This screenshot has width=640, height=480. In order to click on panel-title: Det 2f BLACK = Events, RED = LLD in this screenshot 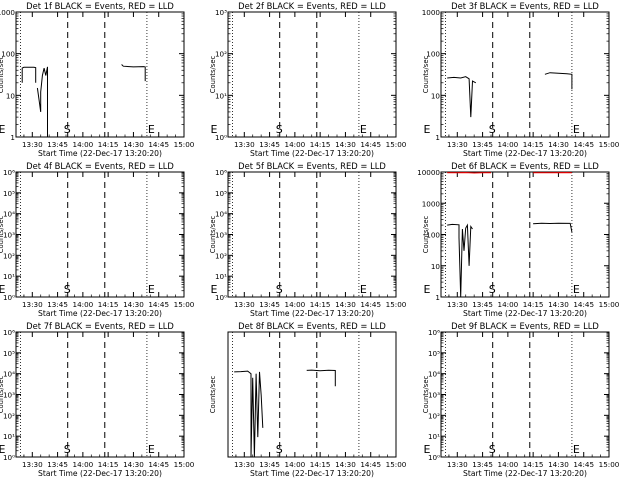, I will do `click(312, 6)`.